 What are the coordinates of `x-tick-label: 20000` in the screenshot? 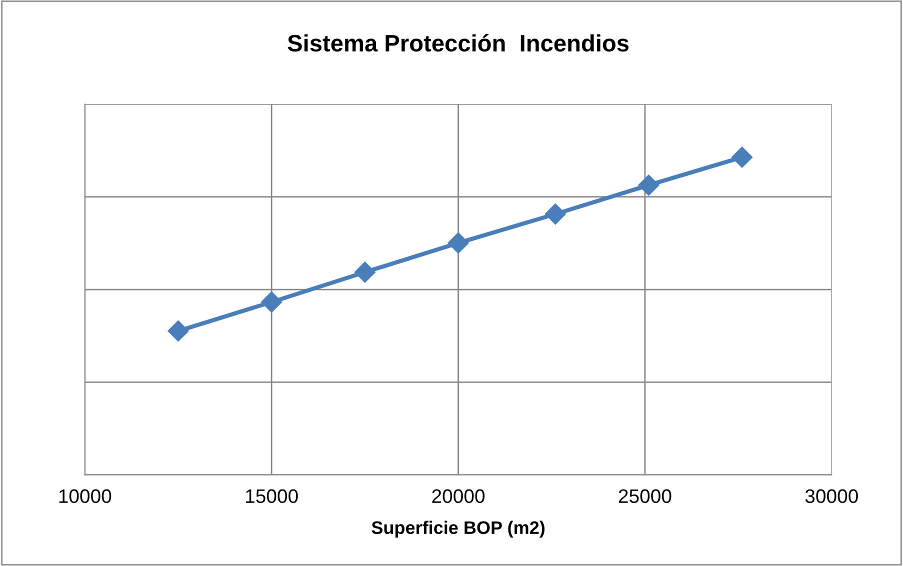 It's located at (458, 496).